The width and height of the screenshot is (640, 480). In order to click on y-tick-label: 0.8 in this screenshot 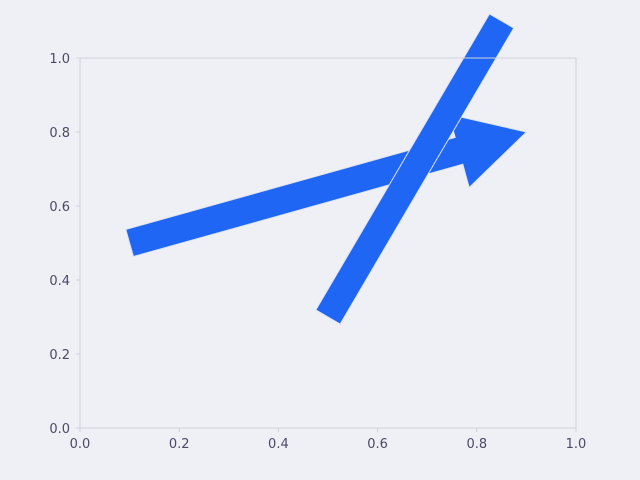, I will do `click(59, 133)`.